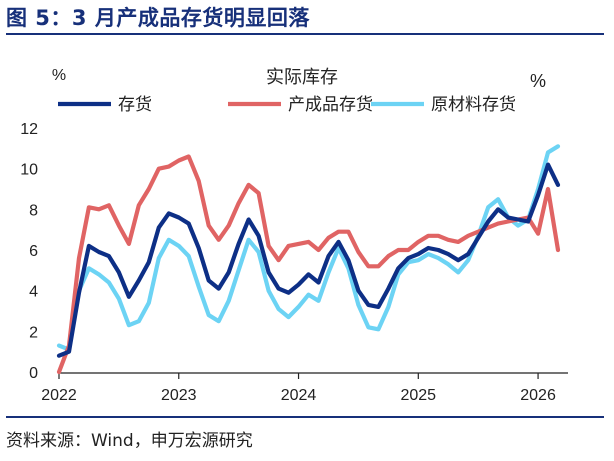  What do you see at coordinates (135, 105) in the screenshot?
I see `legend-label: 存货` at bounding box center [135, 105].